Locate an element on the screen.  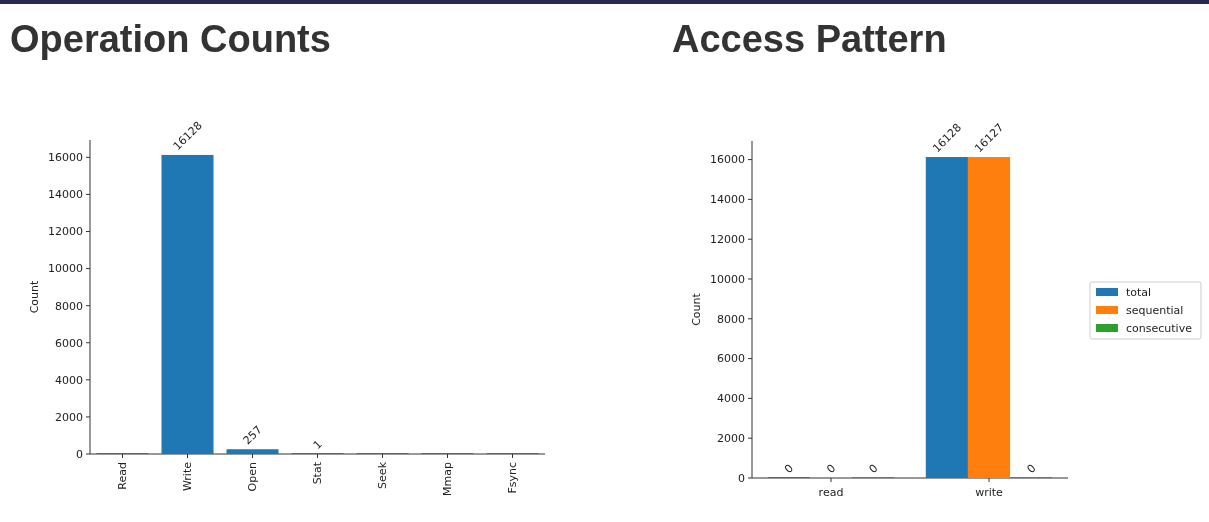
x-tick-label: Mmap is located at coordinates (448, 478).